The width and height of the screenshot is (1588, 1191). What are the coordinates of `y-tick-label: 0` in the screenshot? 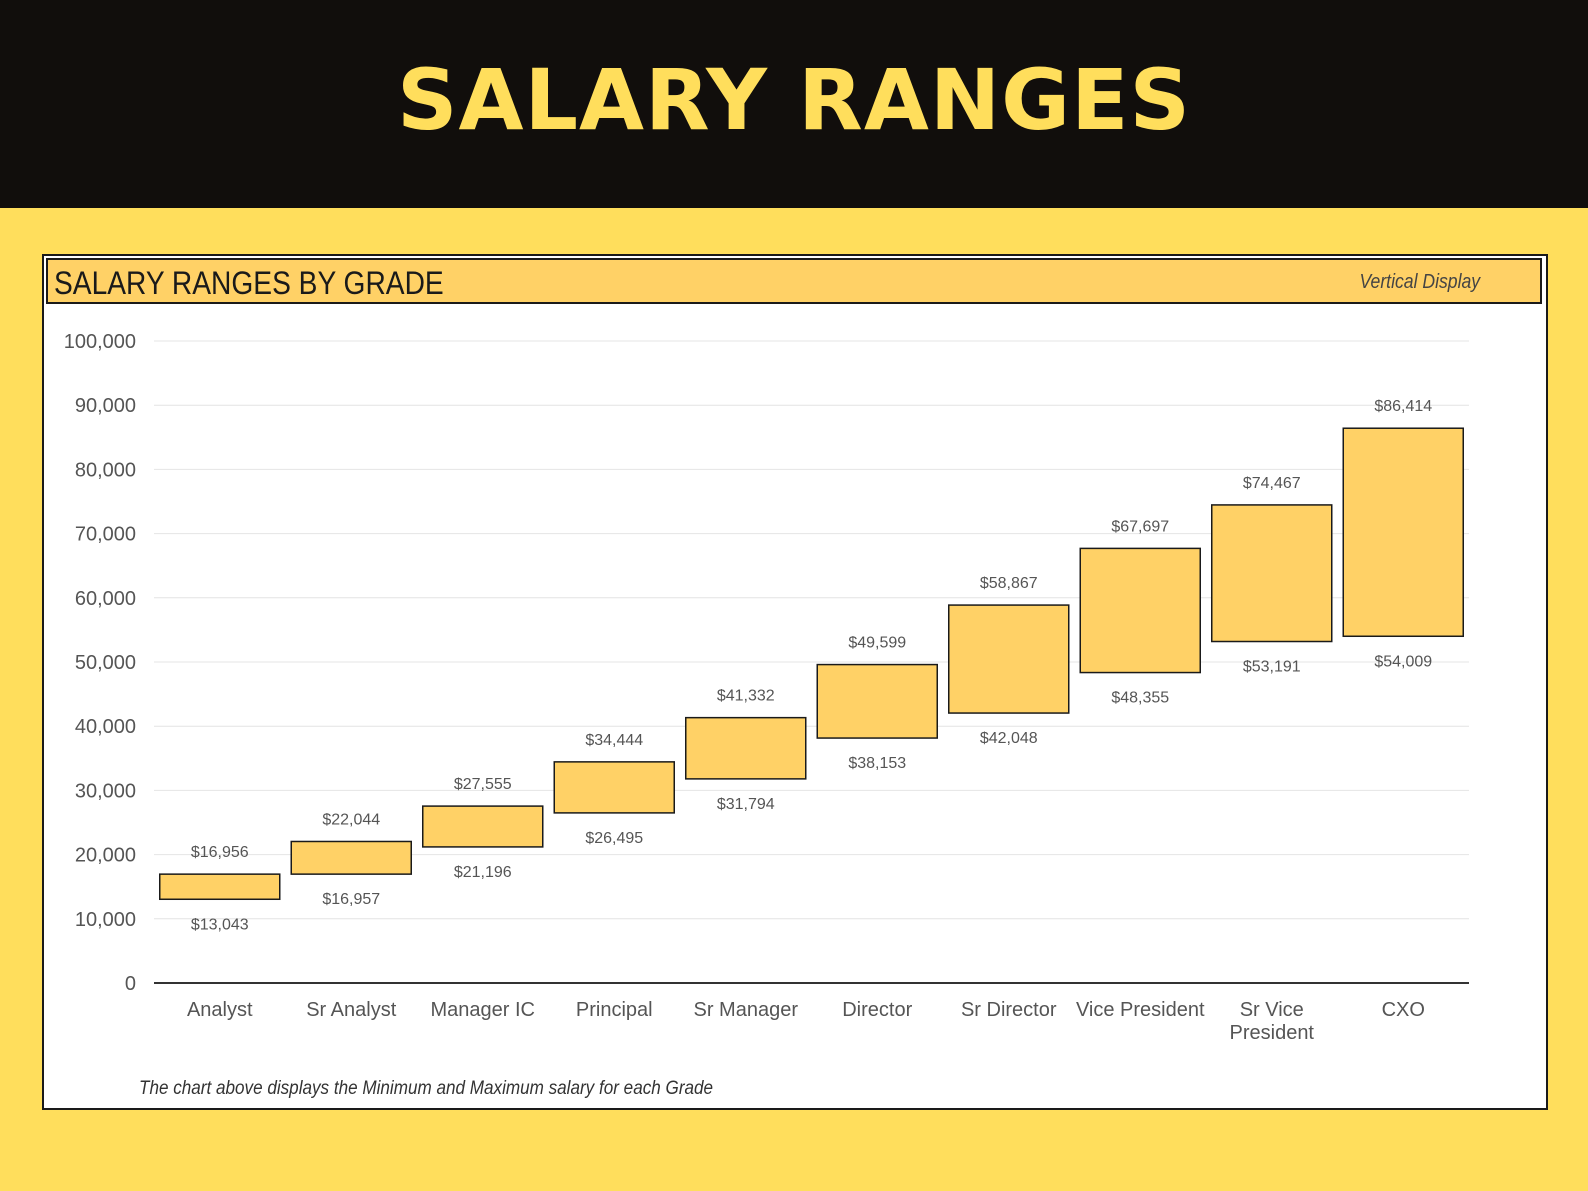 It's located at (130, 984).